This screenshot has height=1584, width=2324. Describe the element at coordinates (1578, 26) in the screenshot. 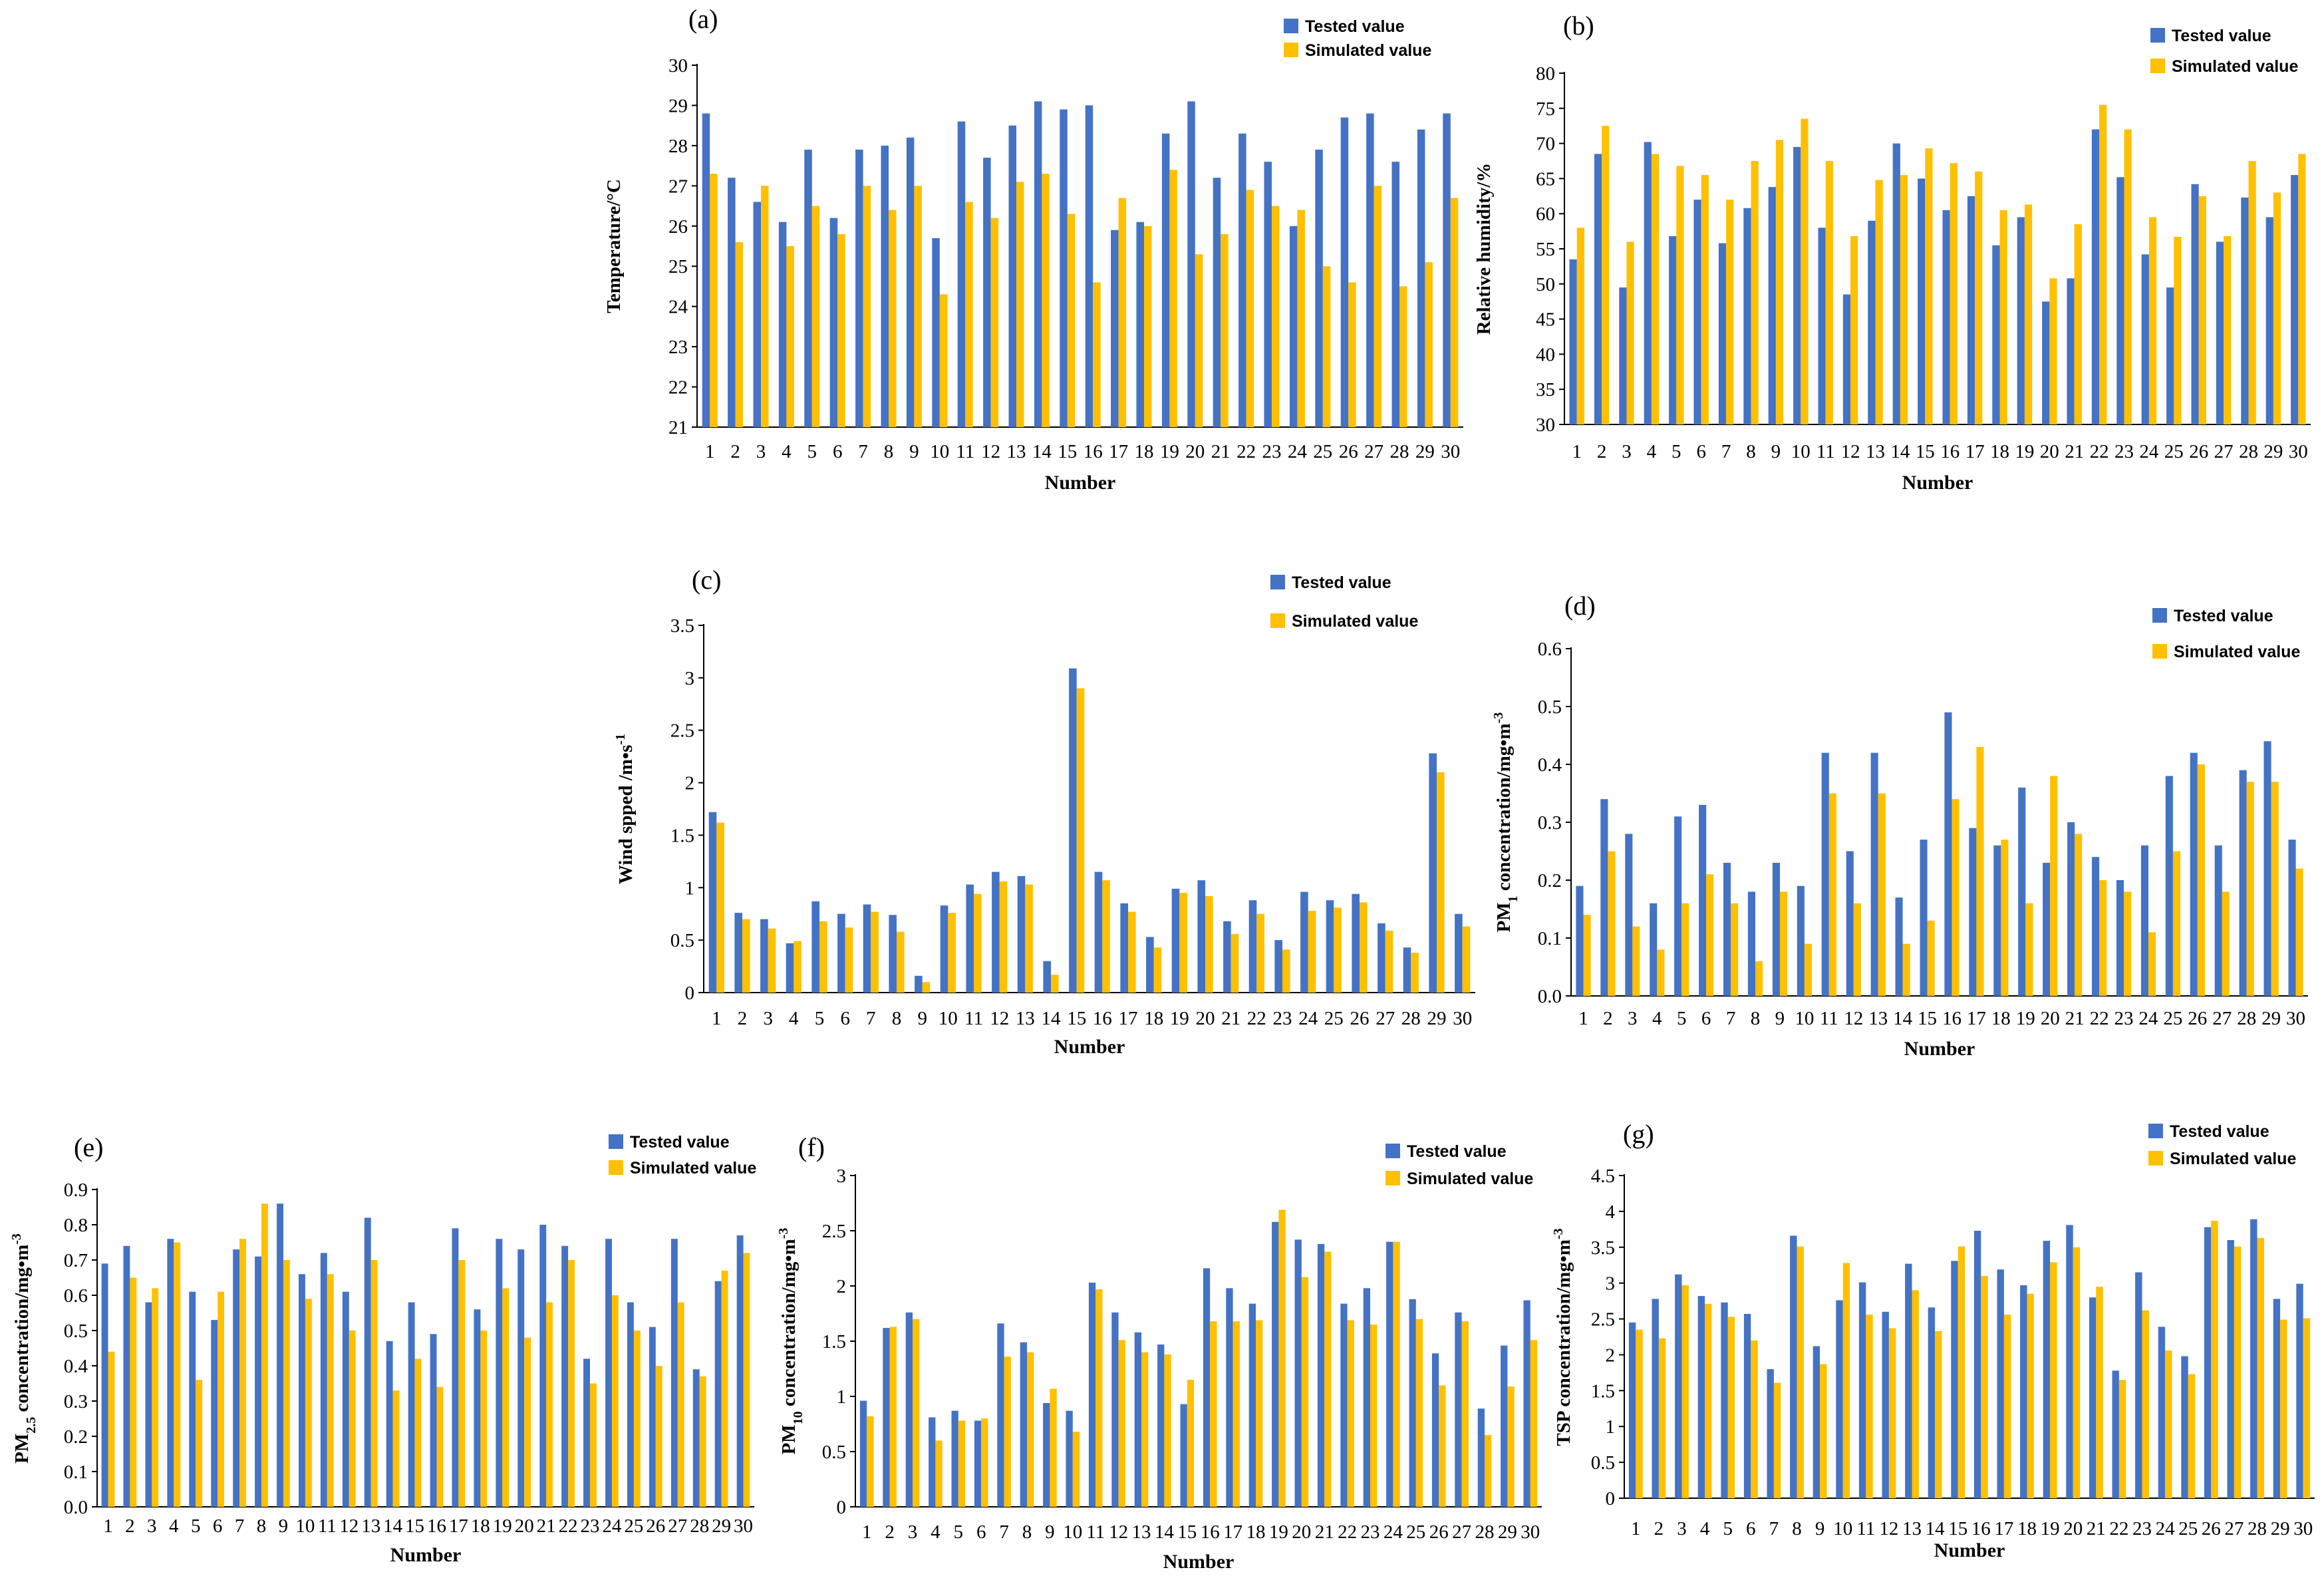

I see `panel-label: (b)` at that location.